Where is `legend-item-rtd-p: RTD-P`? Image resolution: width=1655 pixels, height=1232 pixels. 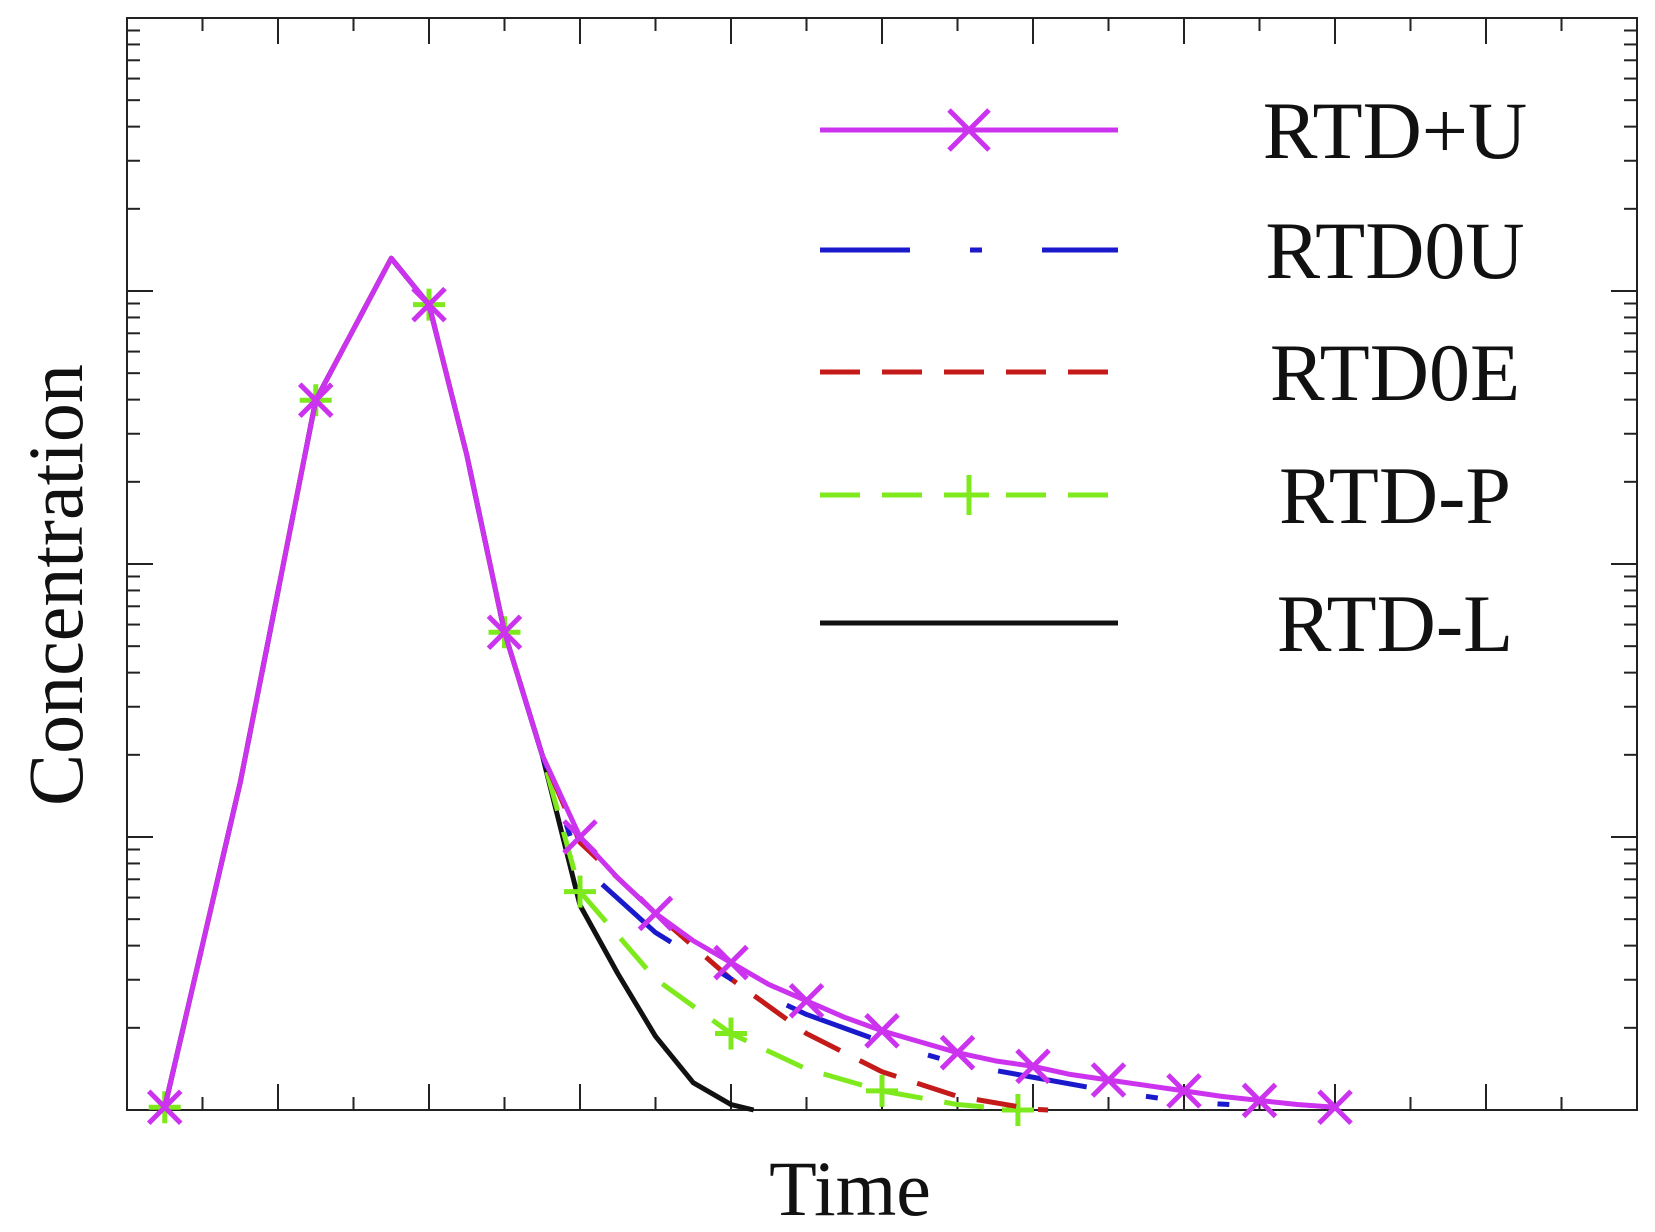 legend-item-rtd-p: RTD-P is located at coordinates (1165, 495).